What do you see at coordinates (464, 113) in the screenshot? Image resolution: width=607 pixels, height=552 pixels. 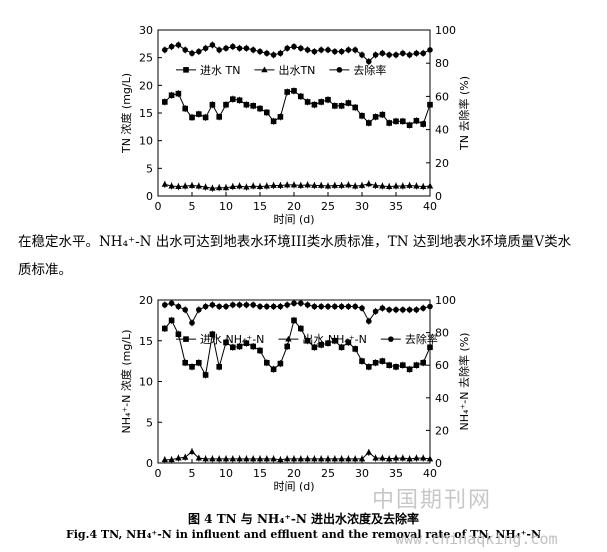 I see `chart1-y2-axis-label: TN 去除率 (%)` at bounding box center [464, 113].